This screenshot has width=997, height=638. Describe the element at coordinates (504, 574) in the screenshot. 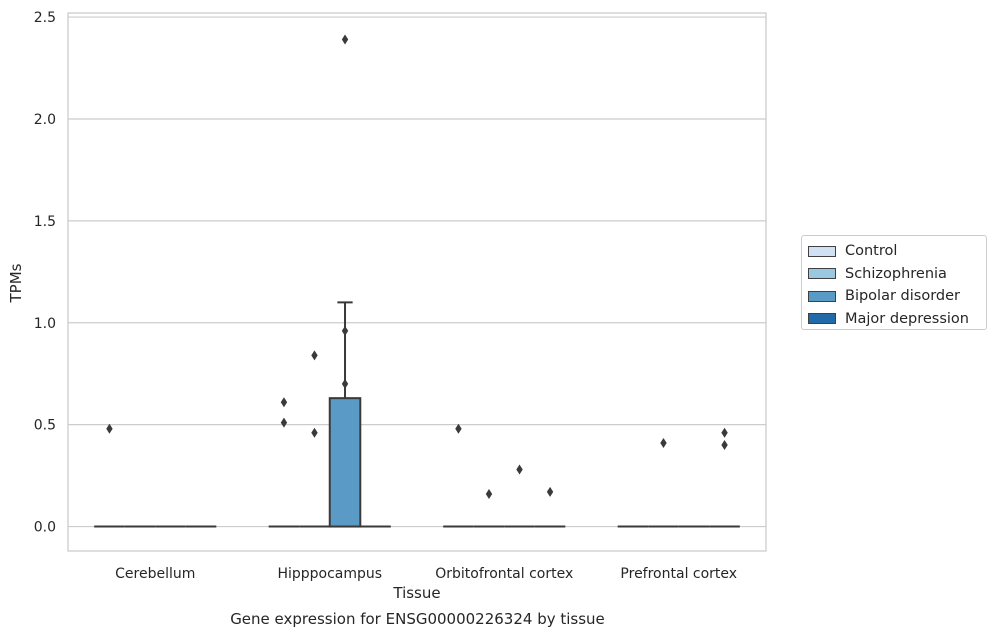

I see `x-tick-label: Orbitofrontal cortex` at that location.